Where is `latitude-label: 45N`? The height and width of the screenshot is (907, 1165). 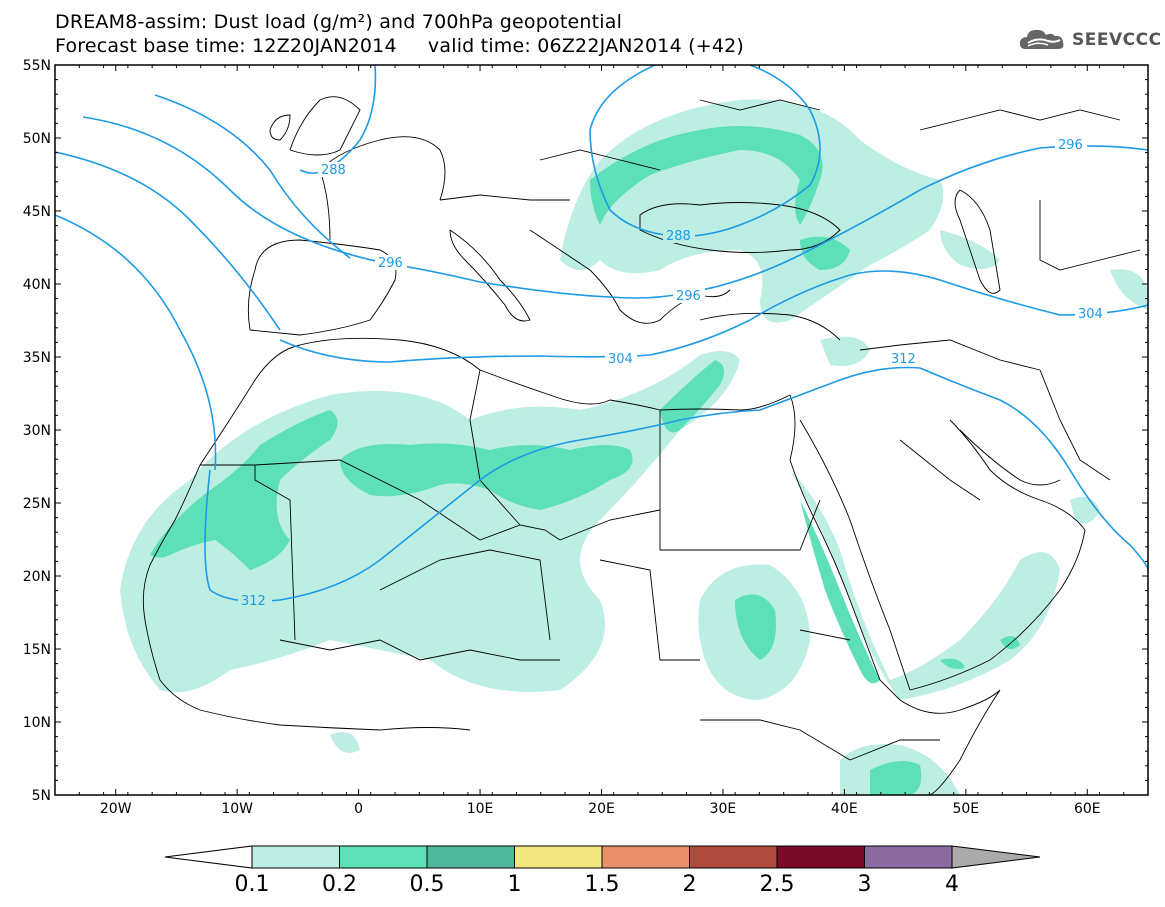 latitude-label: 45N is located at coordinates (37, 212).